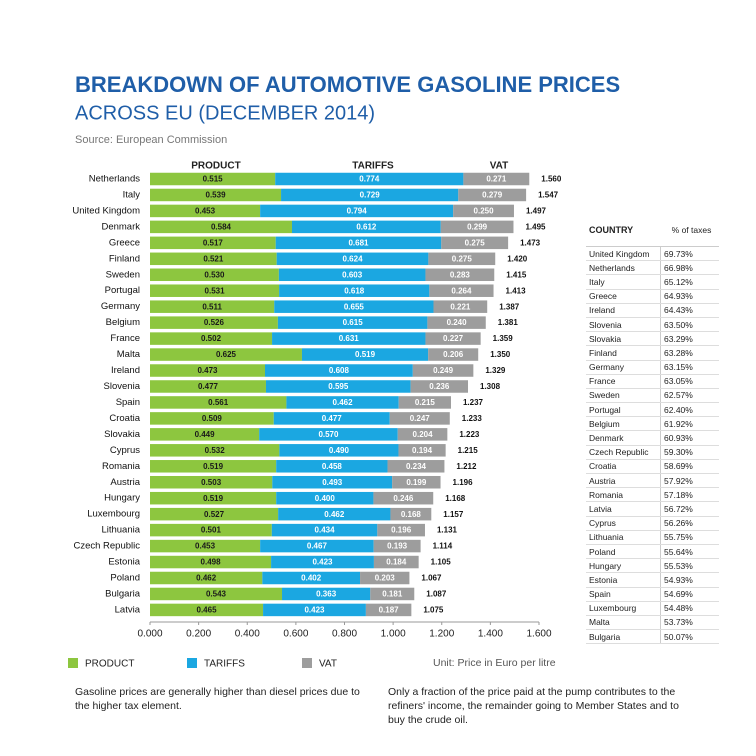 The width and height of the screenshot is (756, 756). I want to click on table-cell: 63.05%, so click(678, 381).